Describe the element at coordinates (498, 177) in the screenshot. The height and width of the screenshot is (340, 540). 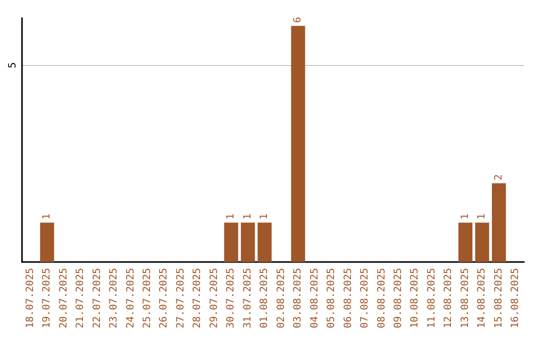
I see `data-label: 2` at that location.